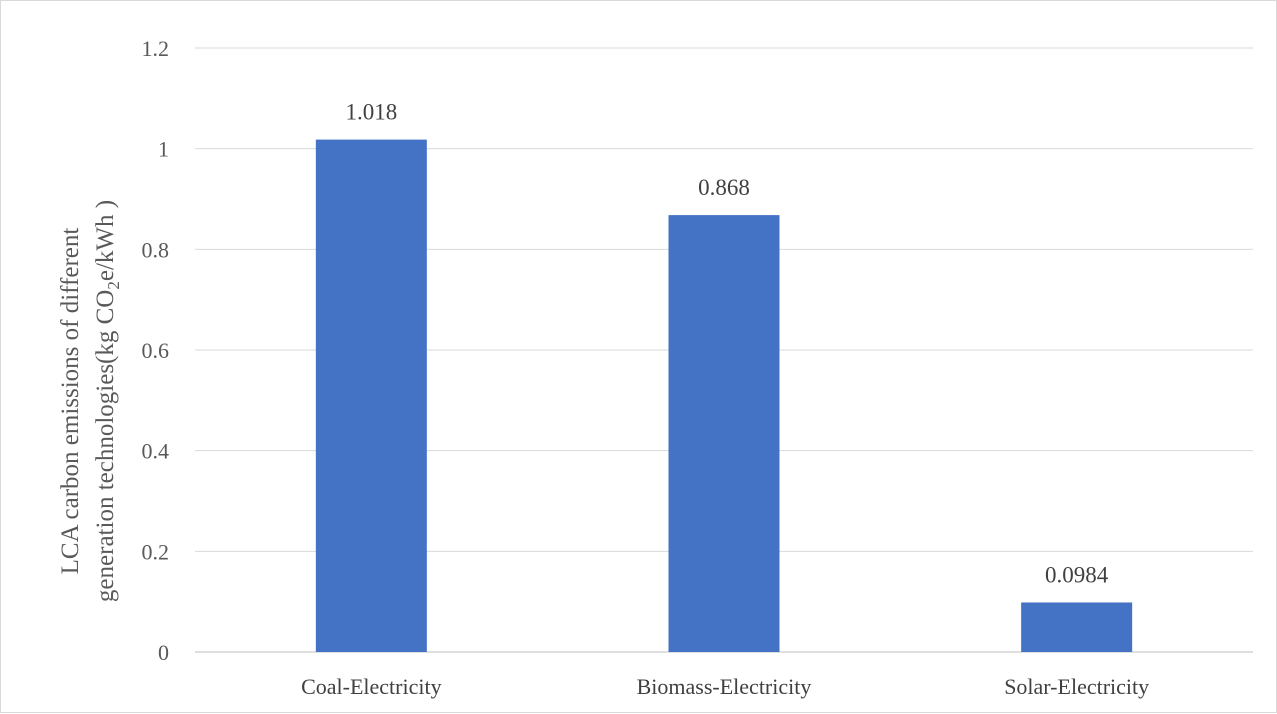 The height and width of the screenshot is (714, 1277). I want to click on y-axis-title-subscript: 2, so click(113, 285).